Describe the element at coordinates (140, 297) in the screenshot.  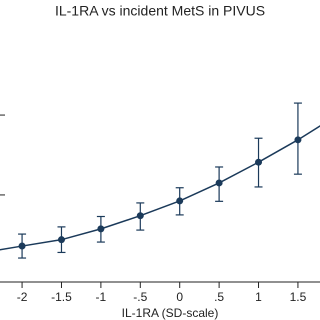
I see `x-tick-label: -.5` at that location.